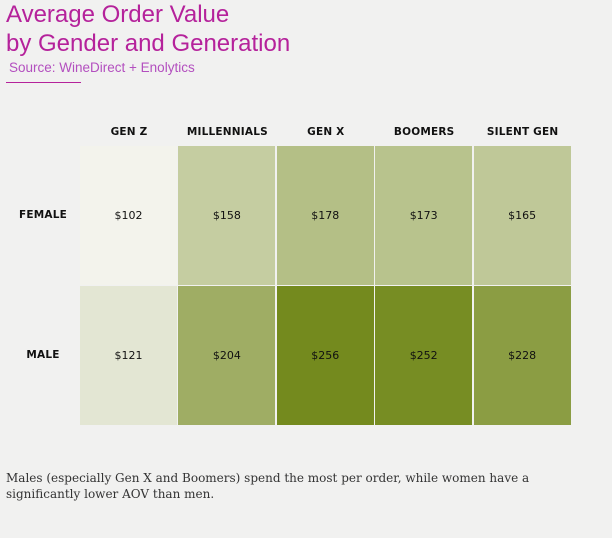  I want to click on cell-value-label: $256, so click(325, 355).